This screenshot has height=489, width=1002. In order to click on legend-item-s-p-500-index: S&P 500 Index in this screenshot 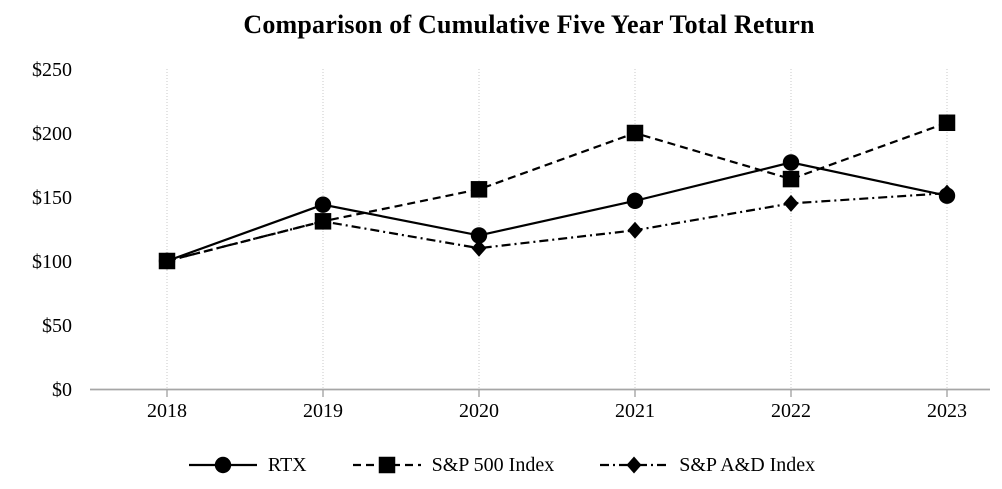, I will do `click(453, 465)`.